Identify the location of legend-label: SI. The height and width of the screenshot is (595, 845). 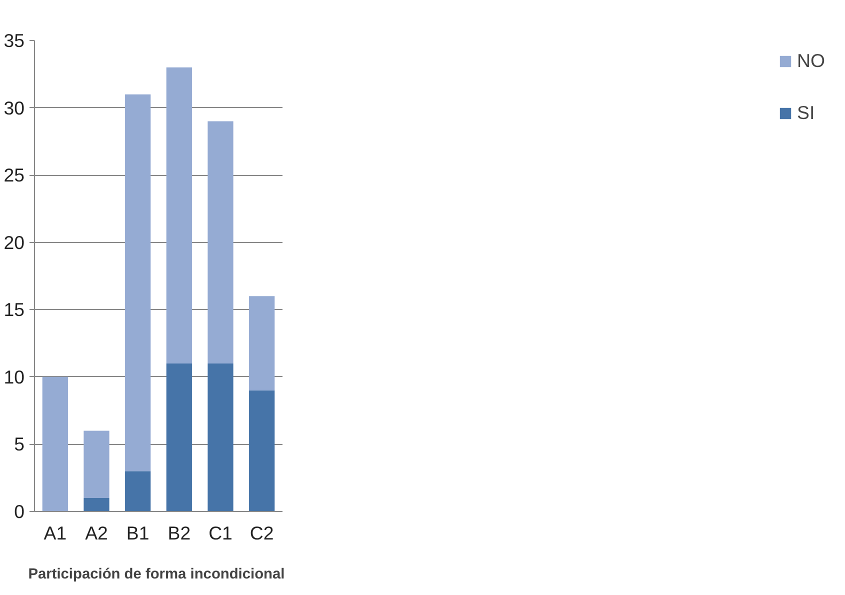
(806, 113).